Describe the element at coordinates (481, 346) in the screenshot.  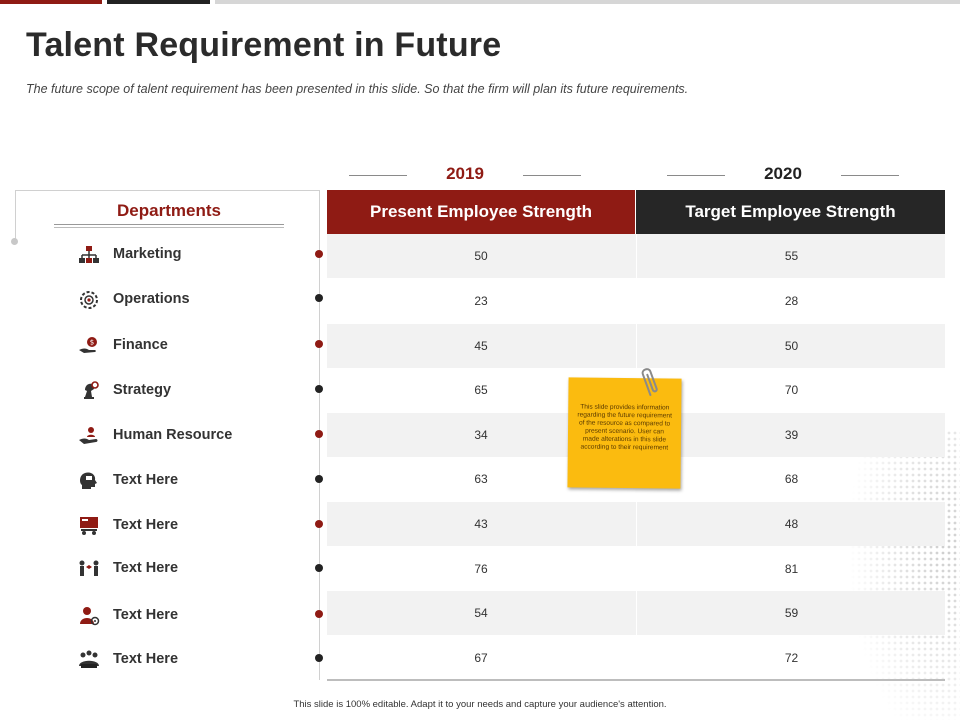
I see `present-value: 45` at that location.